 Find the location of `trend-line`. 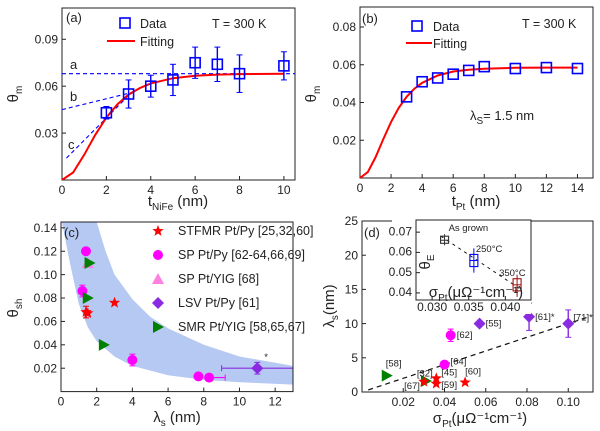

trend-line is located at coordinates (478, 353).